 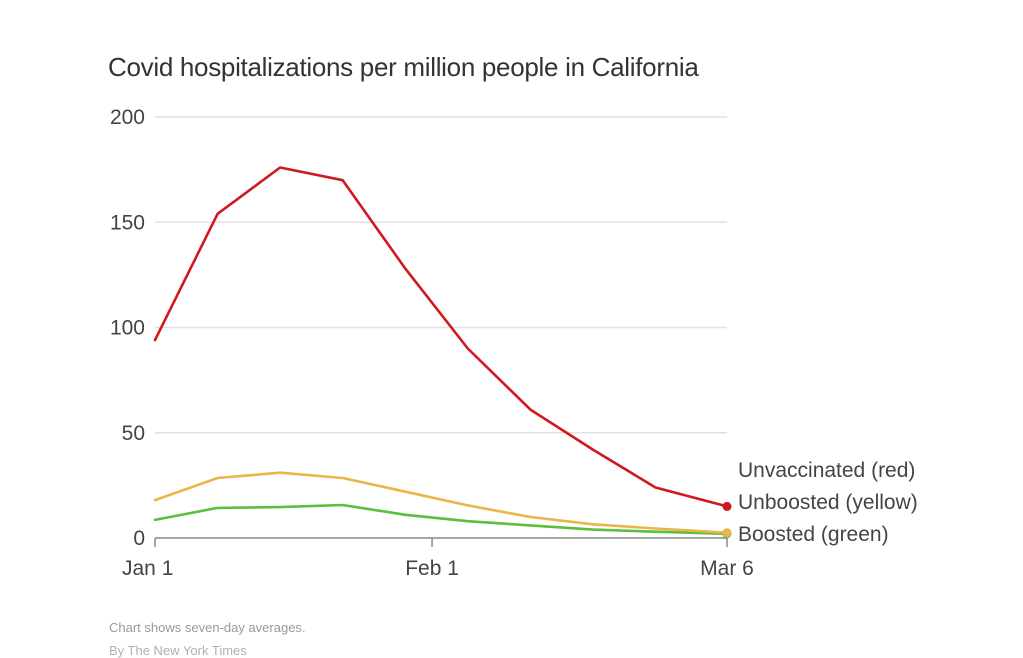 What do you see at coordinates (207, 627) in the screenshot?
I see `chart-note: Chart shows seven-day averages.` at bounding box center [207, 627].